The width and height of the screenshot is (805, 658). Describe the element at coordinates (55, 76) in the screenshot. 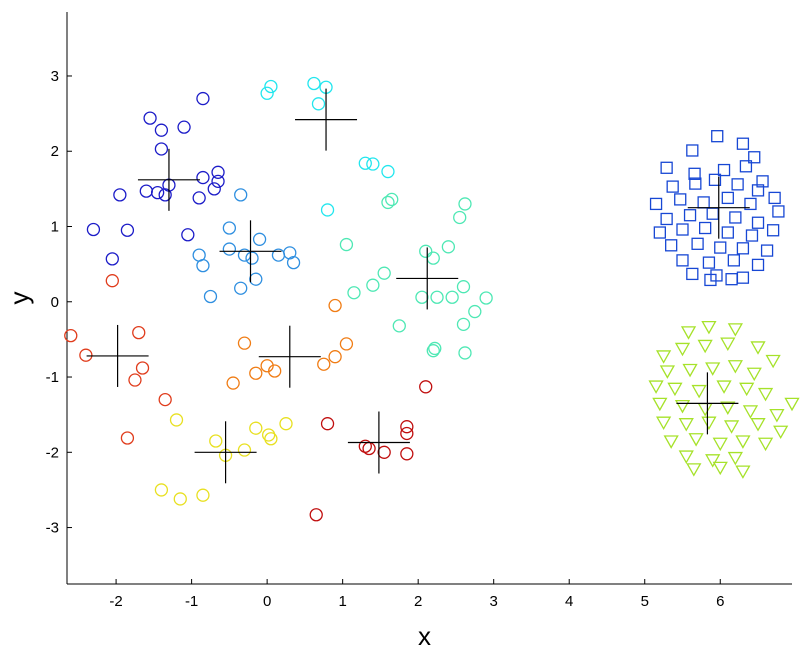

I see `y-tick-label: 3` at that location.